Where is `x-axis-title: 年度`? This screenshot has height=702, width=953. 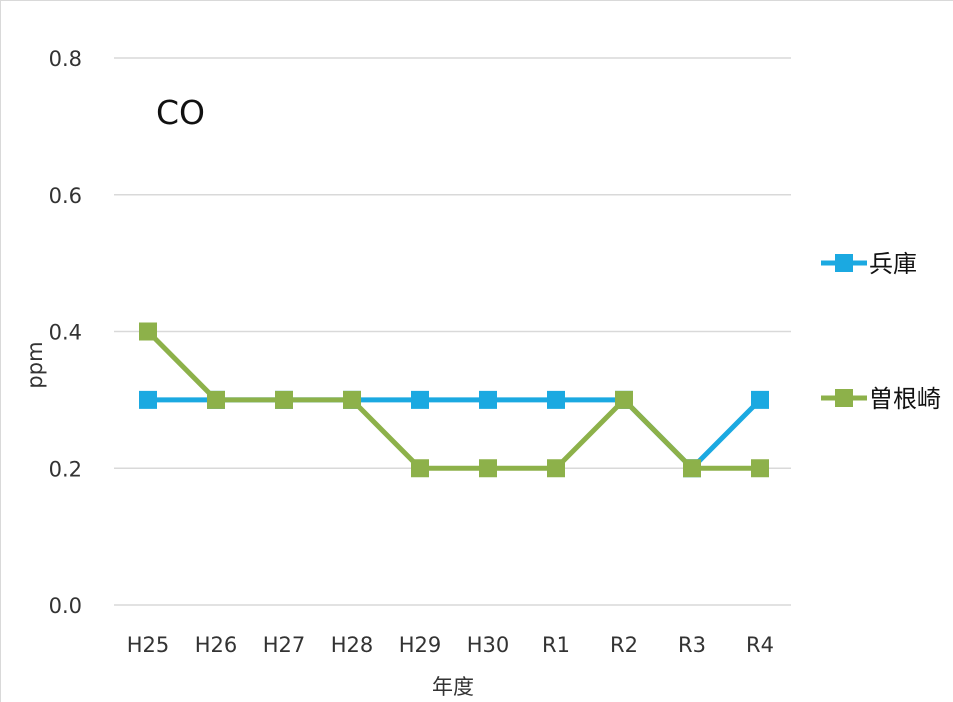
x-axis-title: 年度 is located at coordinates (453, 687).